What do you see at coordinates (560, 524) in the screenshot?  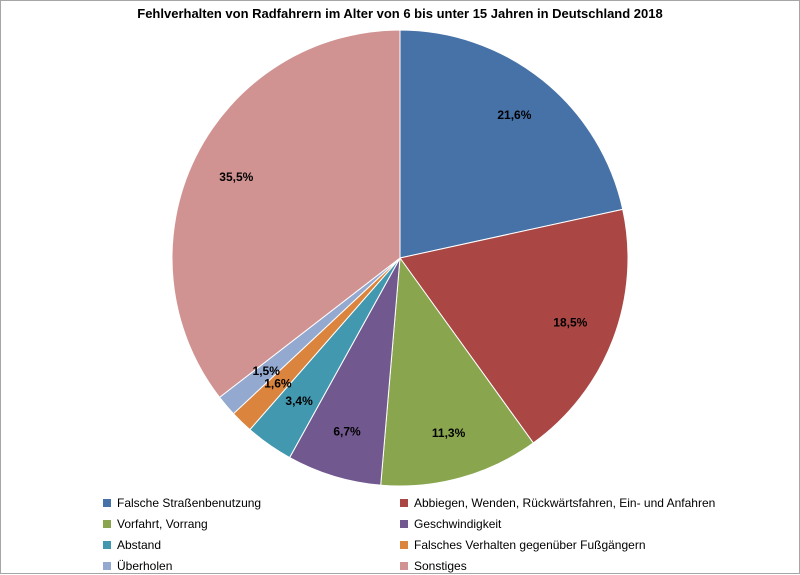 I see `legend-item-geschwindigkeit: Geschwindigkeit` at bounding box center [560, 524].